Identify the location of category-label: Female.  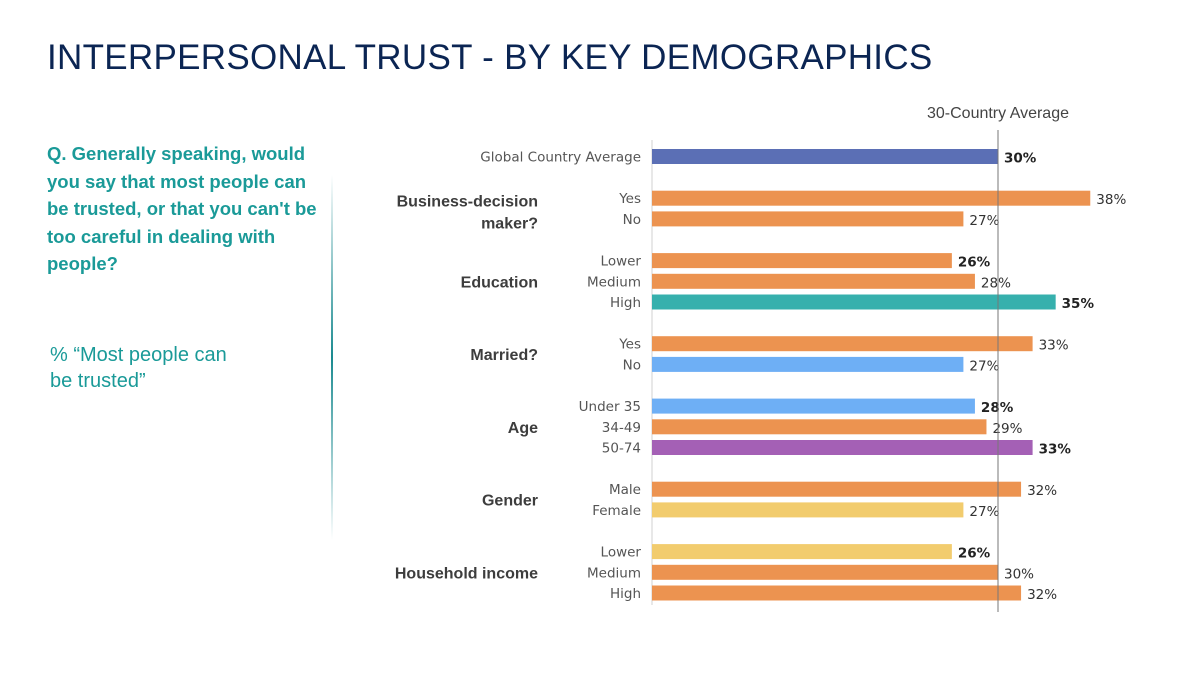
(616, 511).